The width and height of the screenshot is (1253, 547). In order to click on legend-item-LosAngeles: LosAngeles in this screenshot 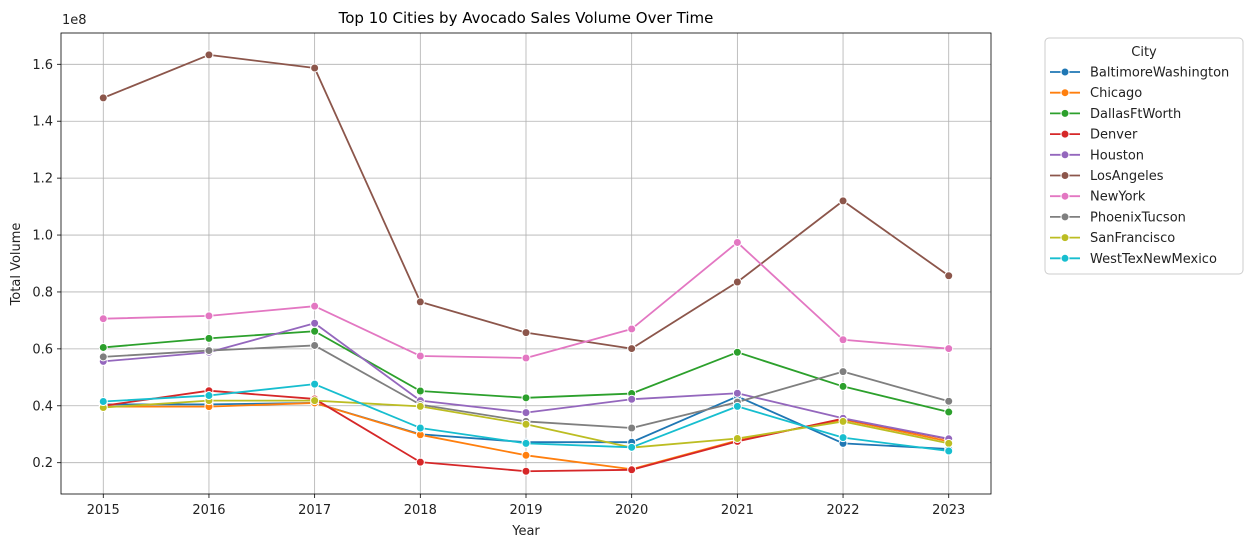, I will do `click(1107, 176)`.